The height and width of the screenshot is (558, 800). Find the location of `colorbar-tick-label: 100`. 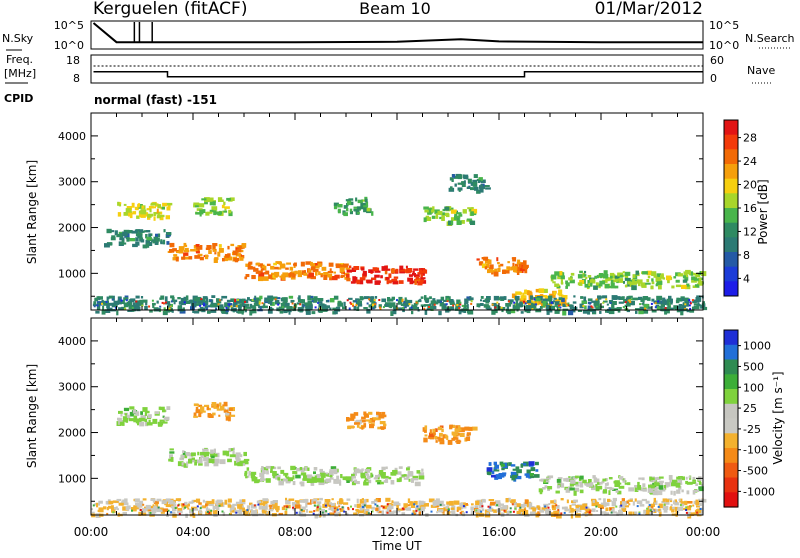

colorbar-tick-label: 100 is located at coordinates (753, 387).